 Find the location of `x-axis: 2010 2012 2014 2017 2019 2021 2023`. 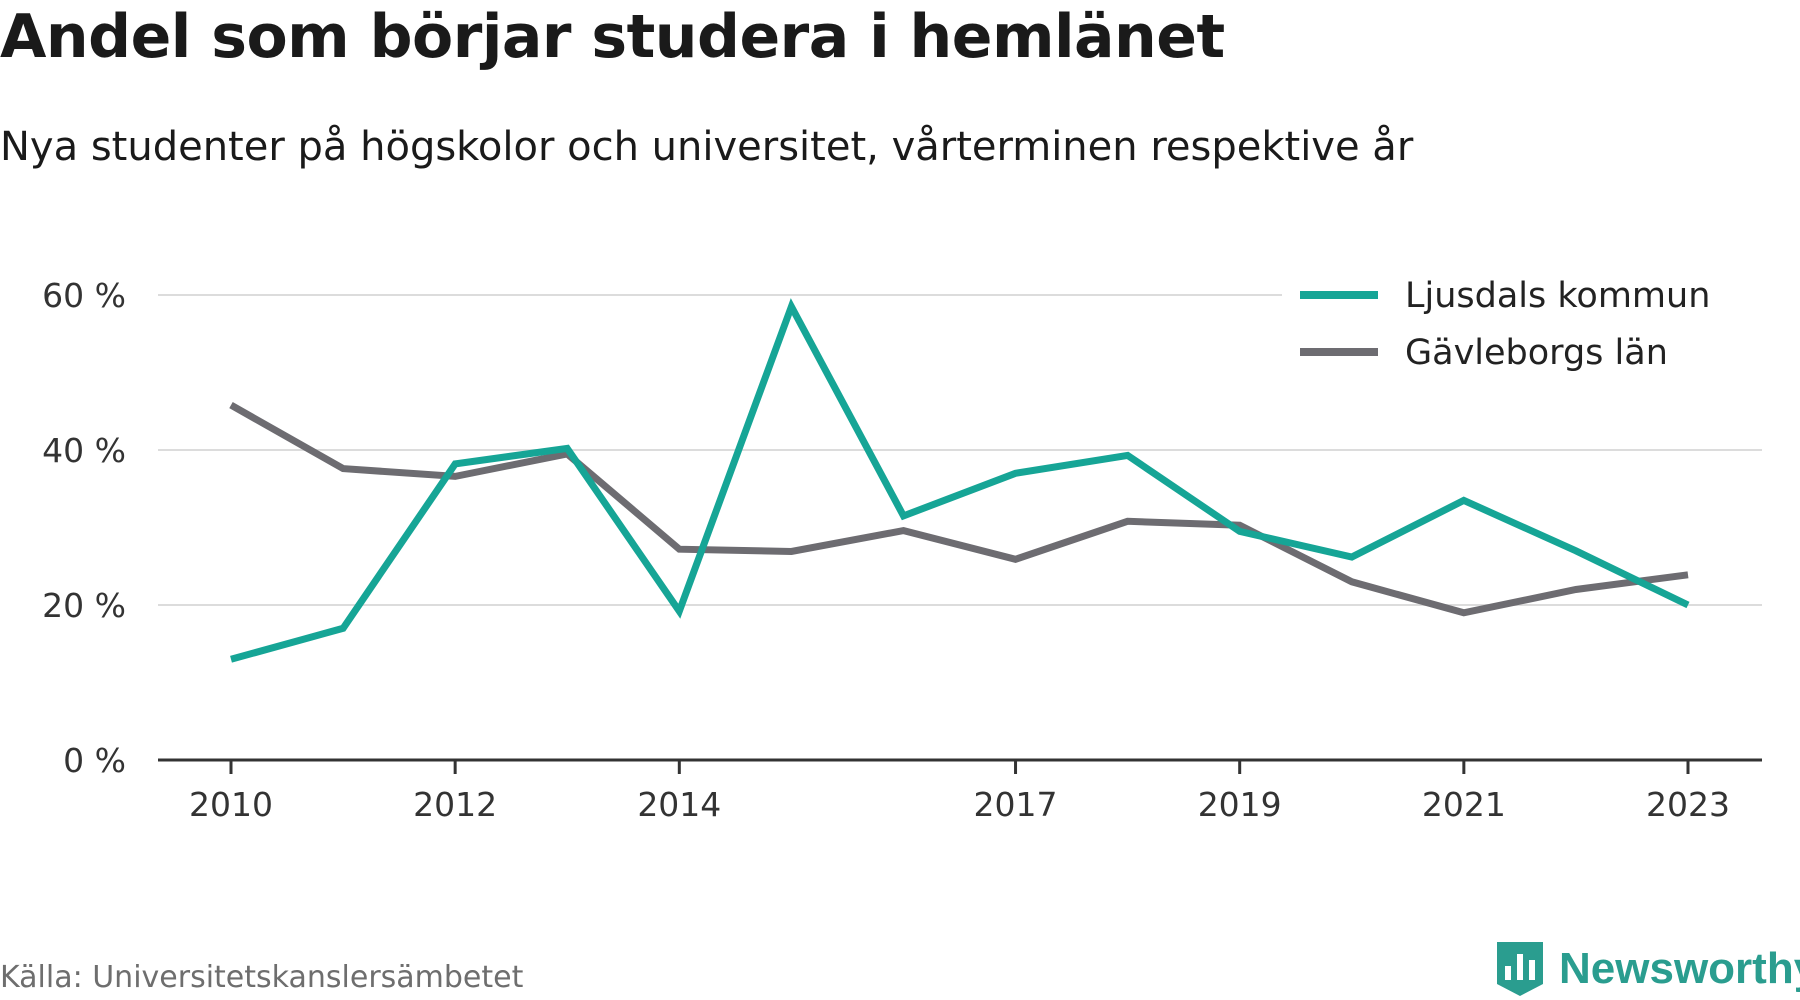

x-axis: 2010 2012 2014 2017 2019 2021 2023 is located at coordinates (960, 791).